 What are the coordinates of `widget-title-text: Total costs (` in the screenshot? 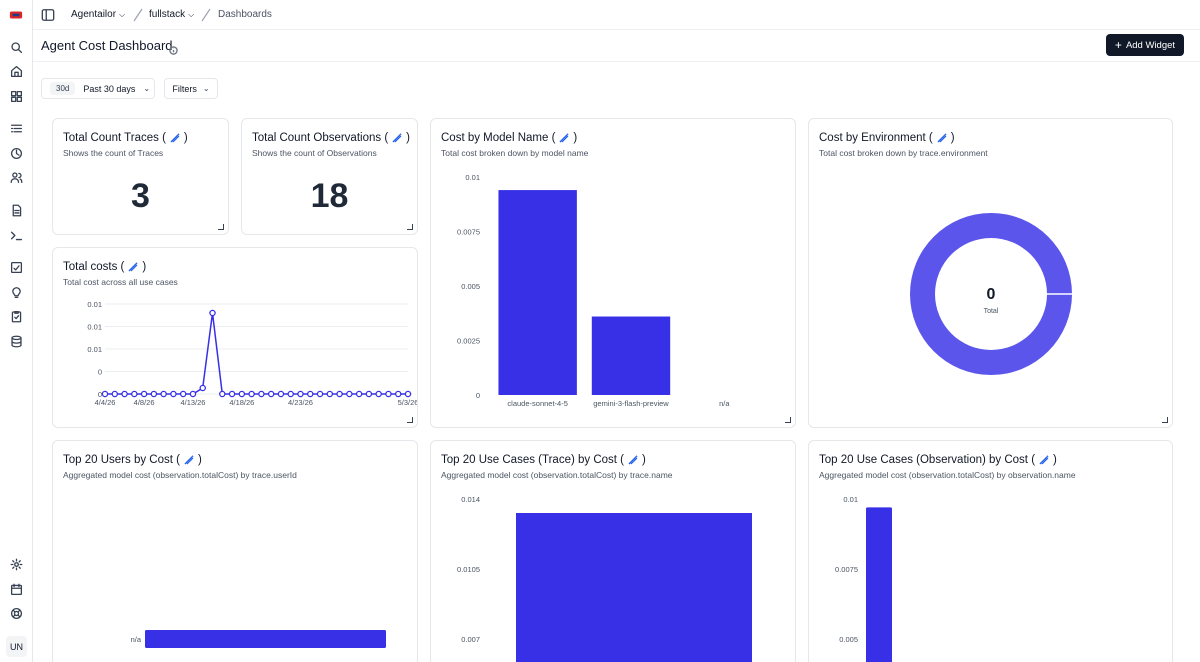 It's located at (94, 267).